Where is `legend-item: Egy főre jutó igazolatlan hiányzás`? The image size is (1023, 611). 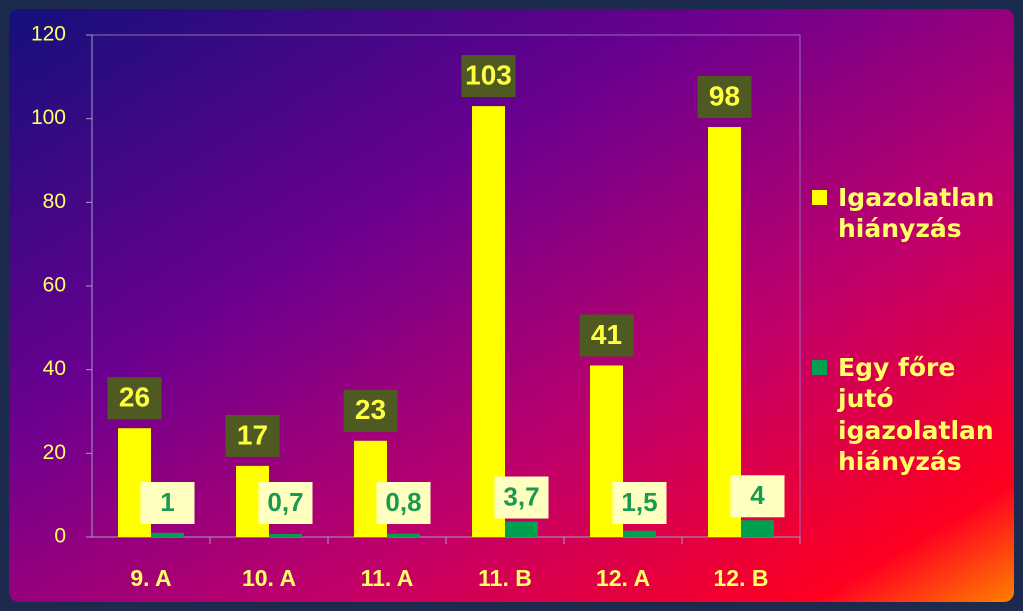
legend-item: Egy főre jutó igazolatlan hiányzás is located at coordinates (907, 414).